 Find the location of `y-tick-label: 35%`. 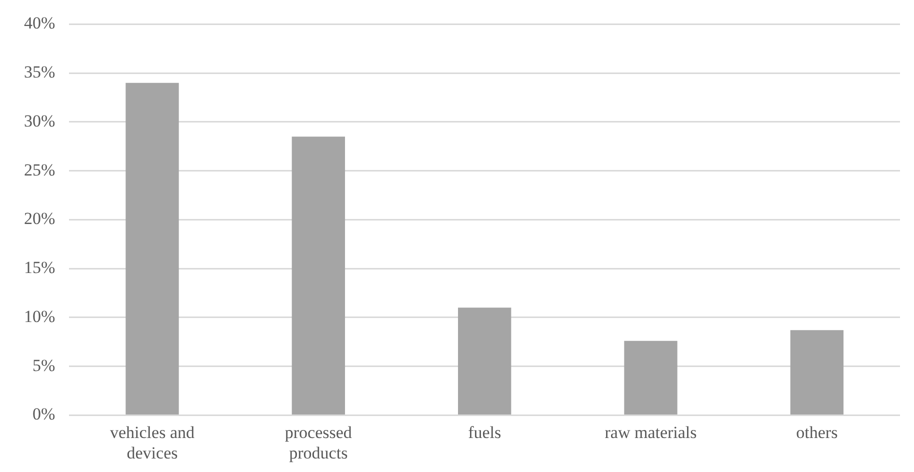

y-tick-label: 35% is located at coordinates (40, 72).